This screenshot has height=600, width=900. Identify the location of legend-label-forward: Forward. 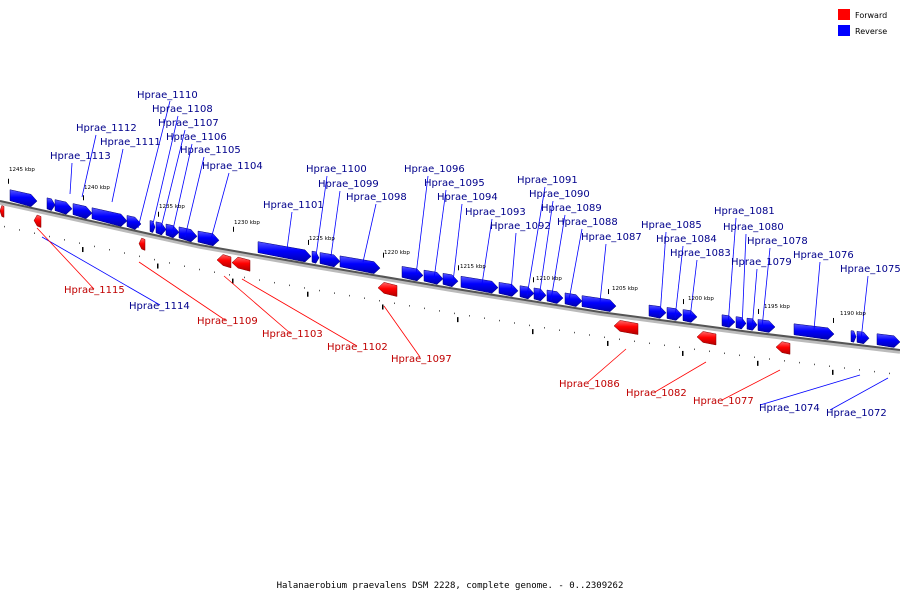
(871, 15).